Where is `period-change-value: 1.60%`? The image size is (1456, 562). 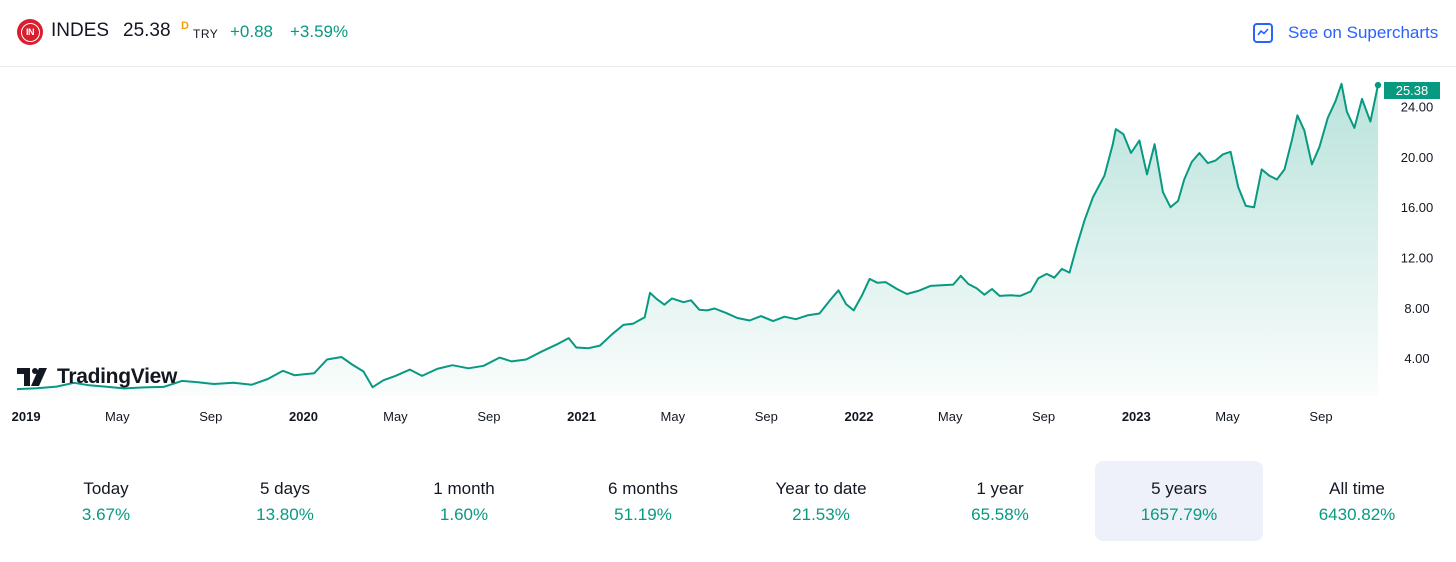
period-change-value: 1.60% is located at coordinates (464, 514).